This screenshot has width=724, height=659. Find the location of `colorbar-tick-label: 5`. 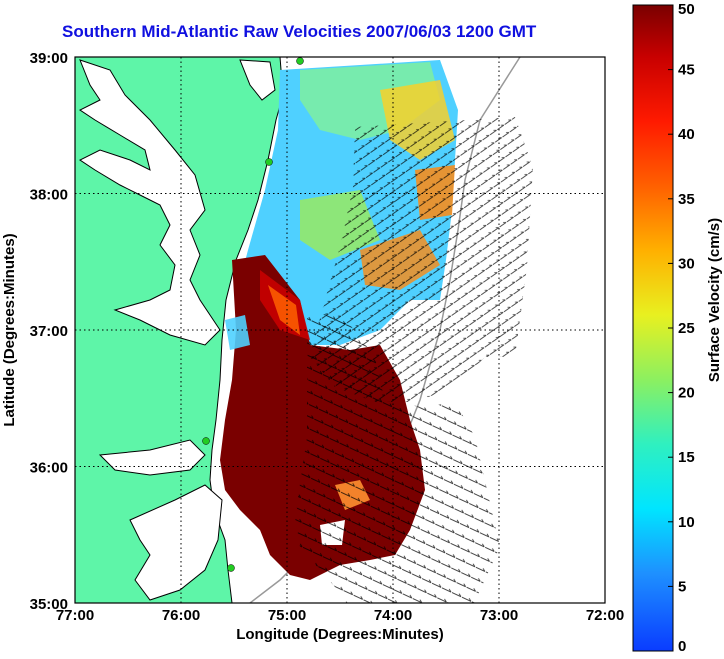

colorbar-tick-label: 5 is located at coordinates (682, 586).